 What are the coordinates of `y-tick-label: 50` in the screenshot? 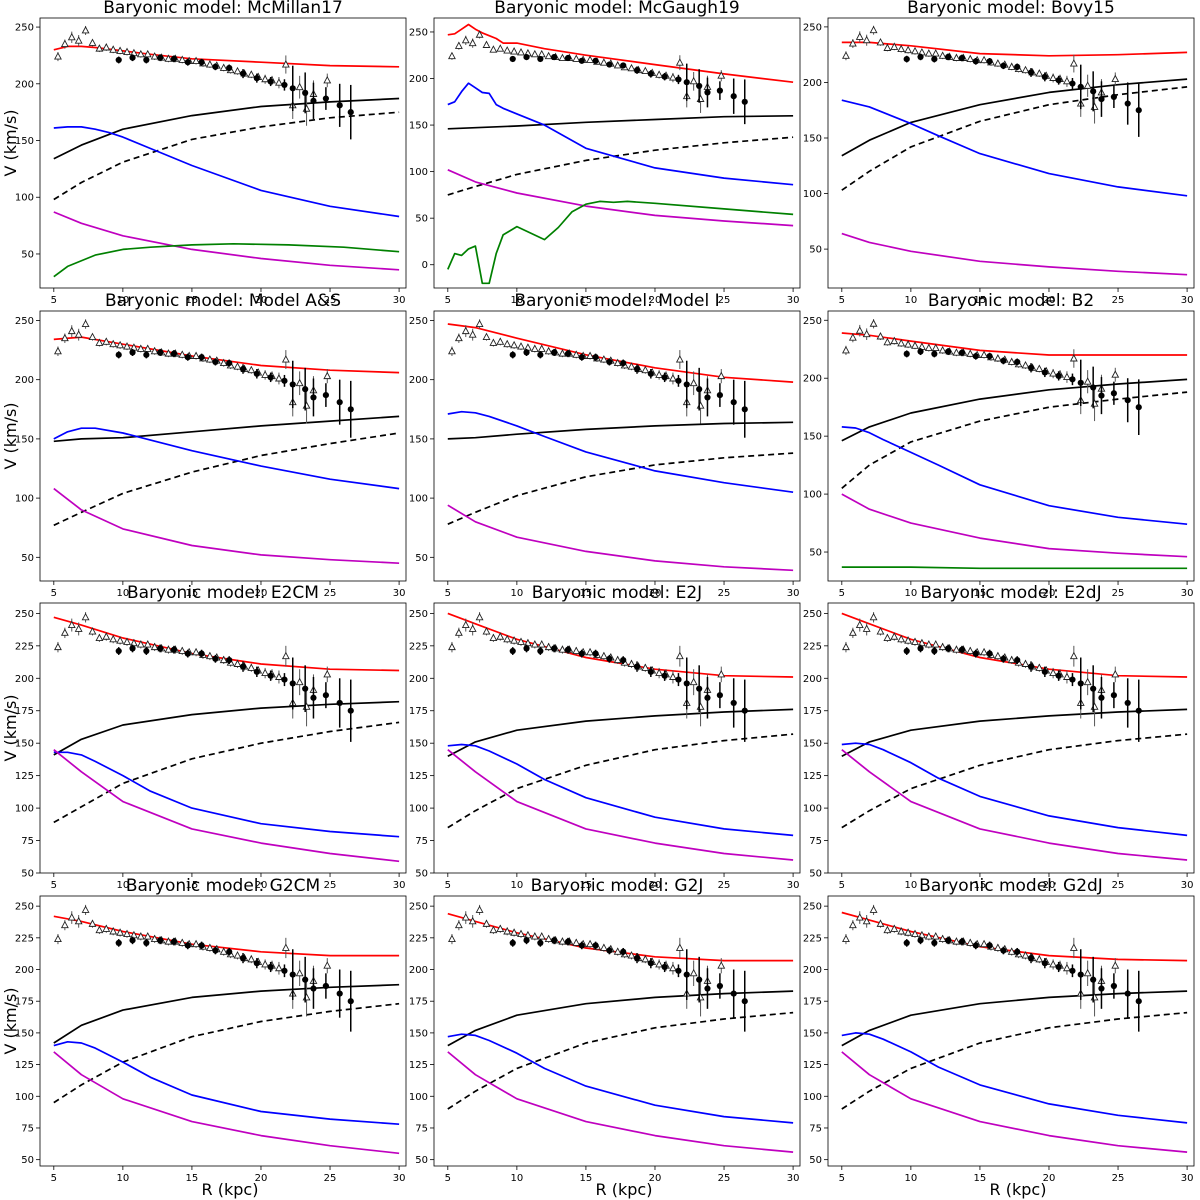 It's located at (421, 1160).